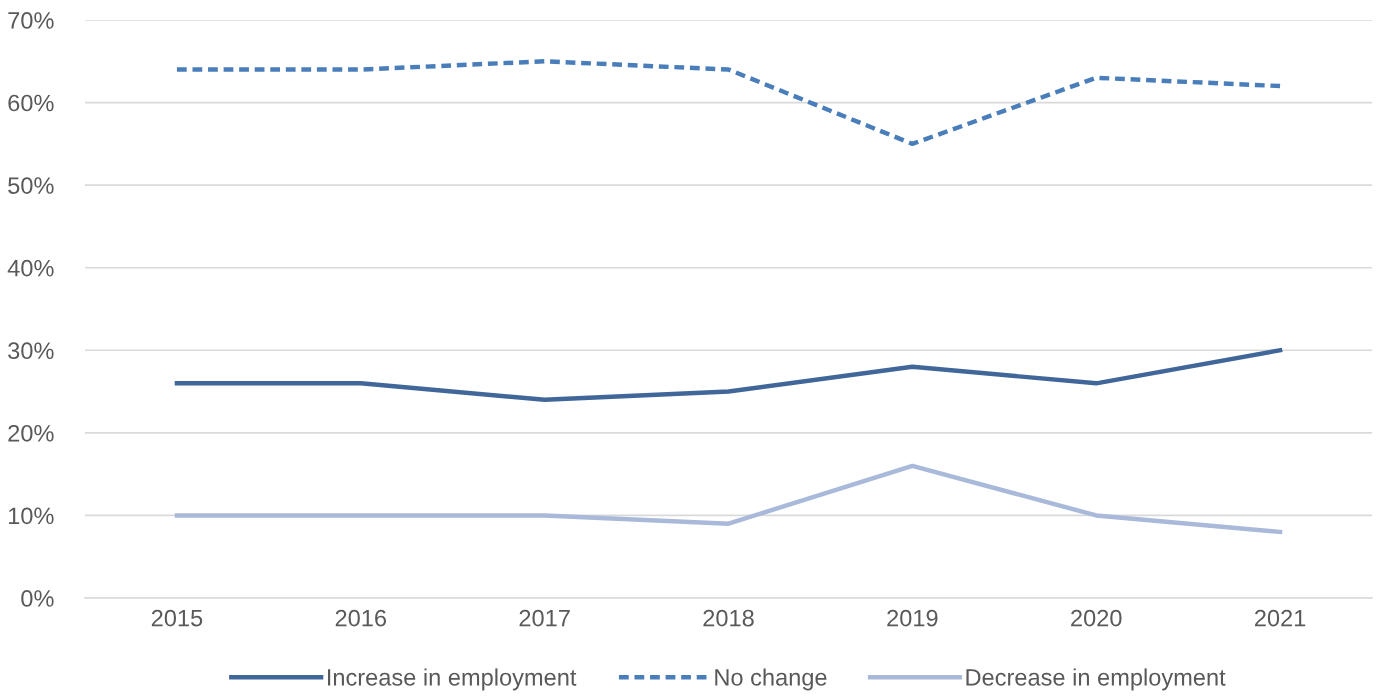  I want to click on y-tick-label: 10%, so click(31, 516).